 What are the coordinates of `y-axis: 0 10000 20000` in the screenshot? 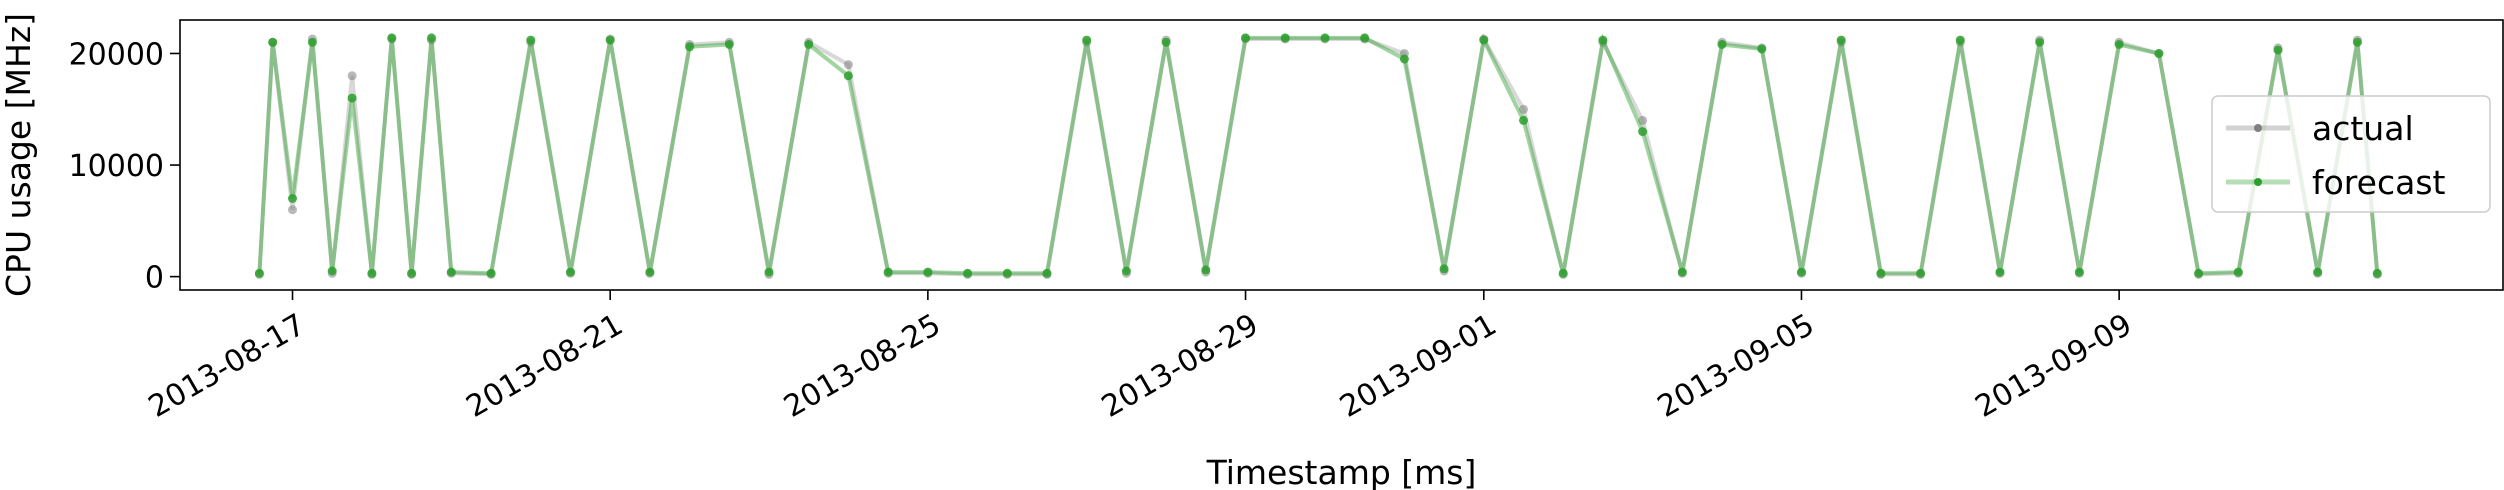 It's located at (124, 166).